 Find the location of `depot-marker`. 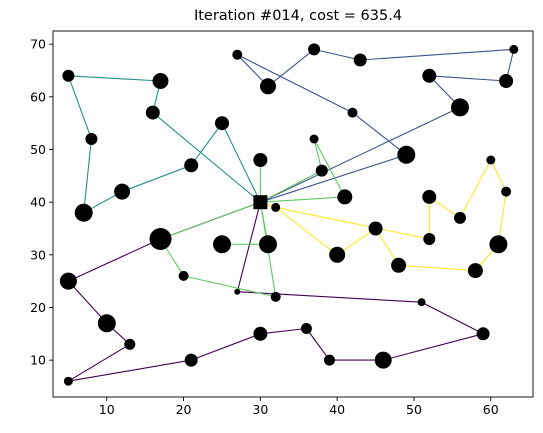

depot-marker is located at coordinates (260, 202).